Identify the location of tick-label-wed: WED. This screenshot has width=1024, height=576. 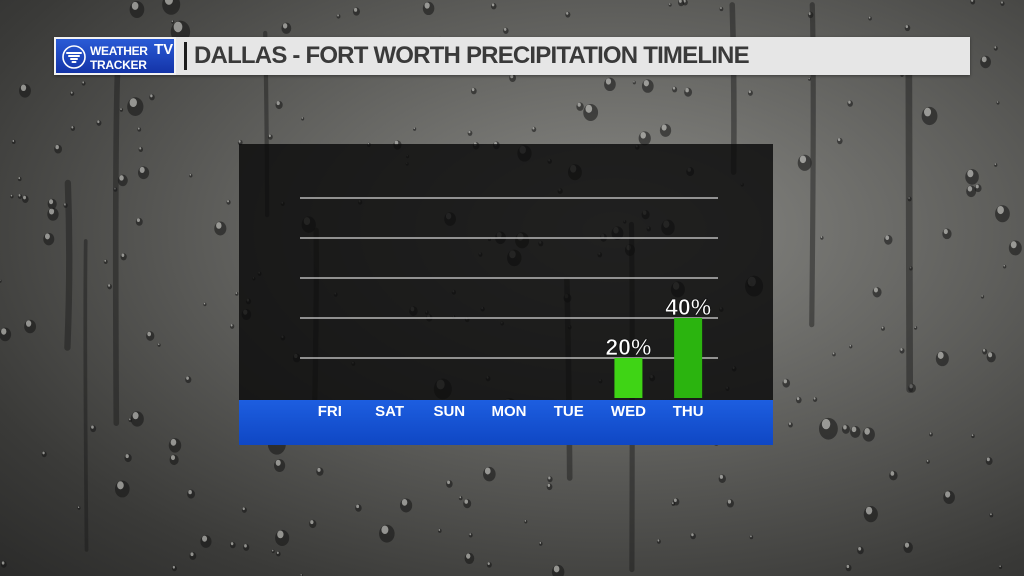
(628, 411).